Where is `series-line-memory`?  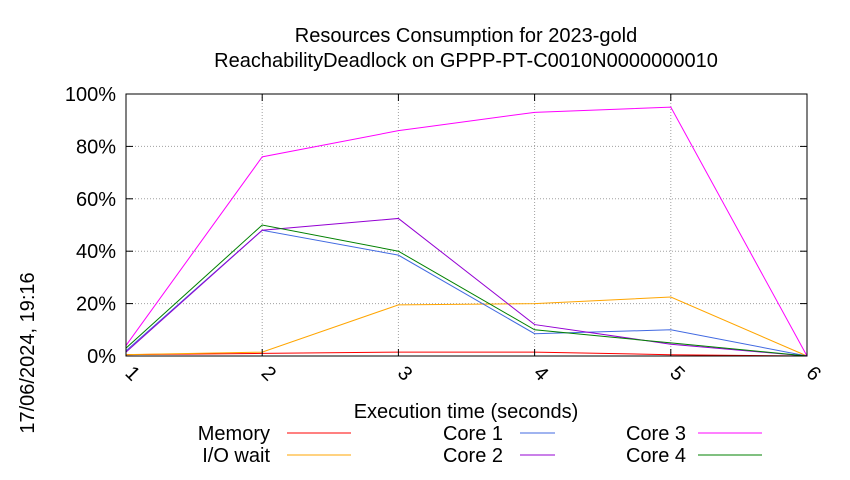 series-line-memory is located at coordinates (466, 354).